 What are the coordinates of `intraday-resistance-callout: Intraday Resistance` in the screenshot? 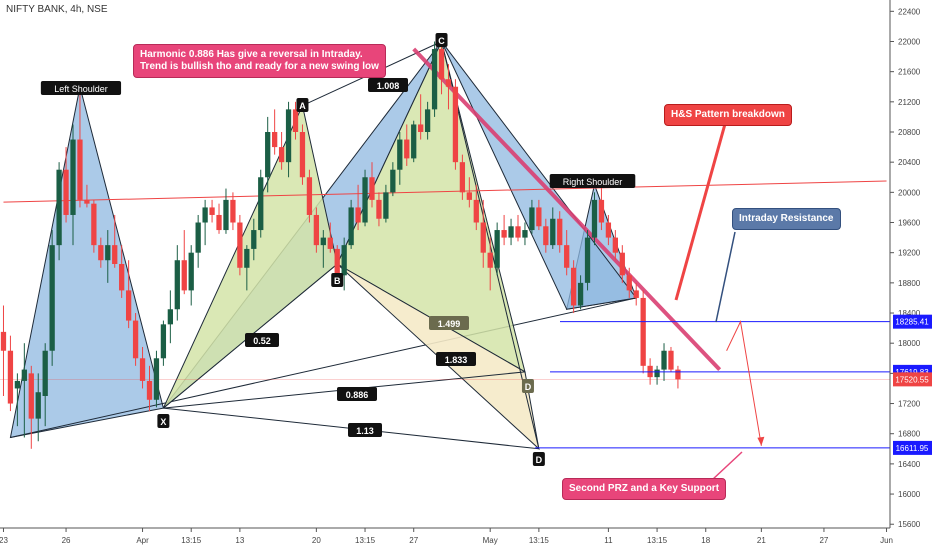 It's located at (786, 219).